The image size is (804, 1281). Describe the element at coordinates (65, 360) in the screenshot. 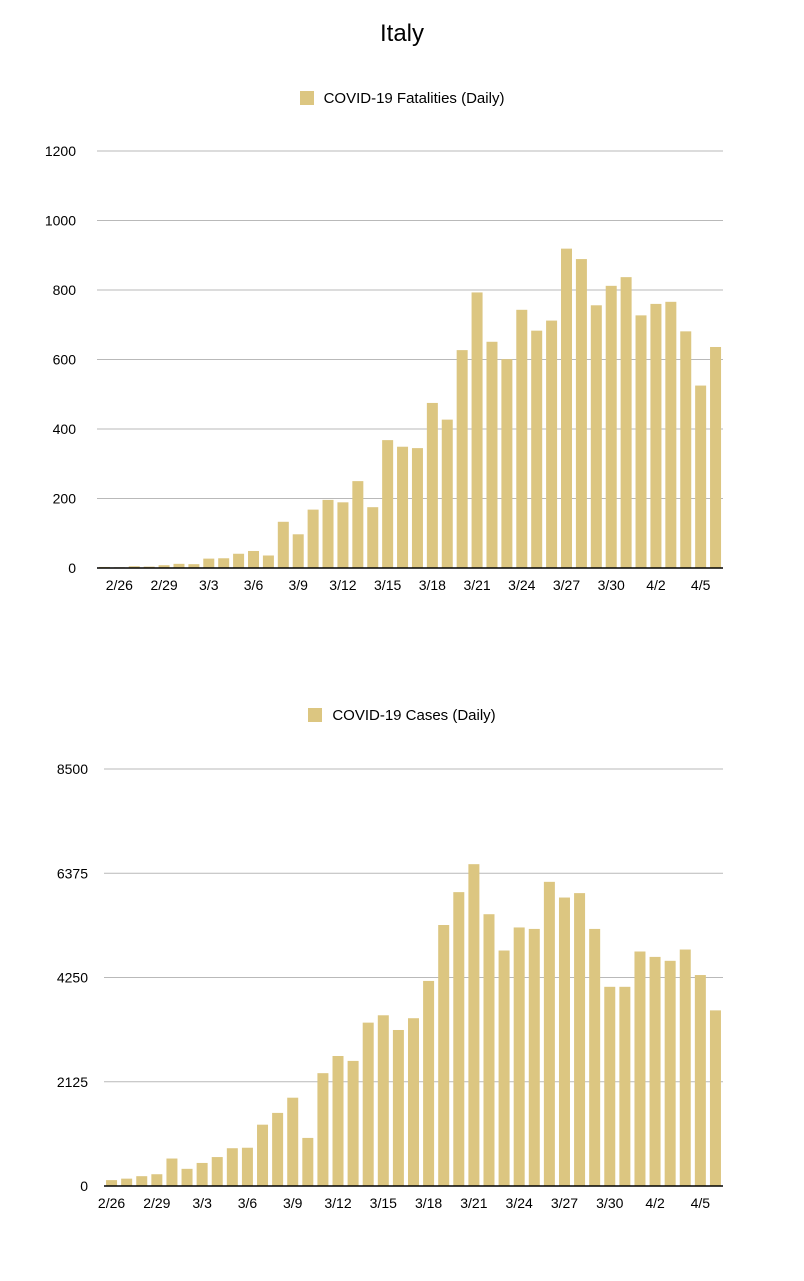

I see `fatalities-y-tick-label: 600` at that location.